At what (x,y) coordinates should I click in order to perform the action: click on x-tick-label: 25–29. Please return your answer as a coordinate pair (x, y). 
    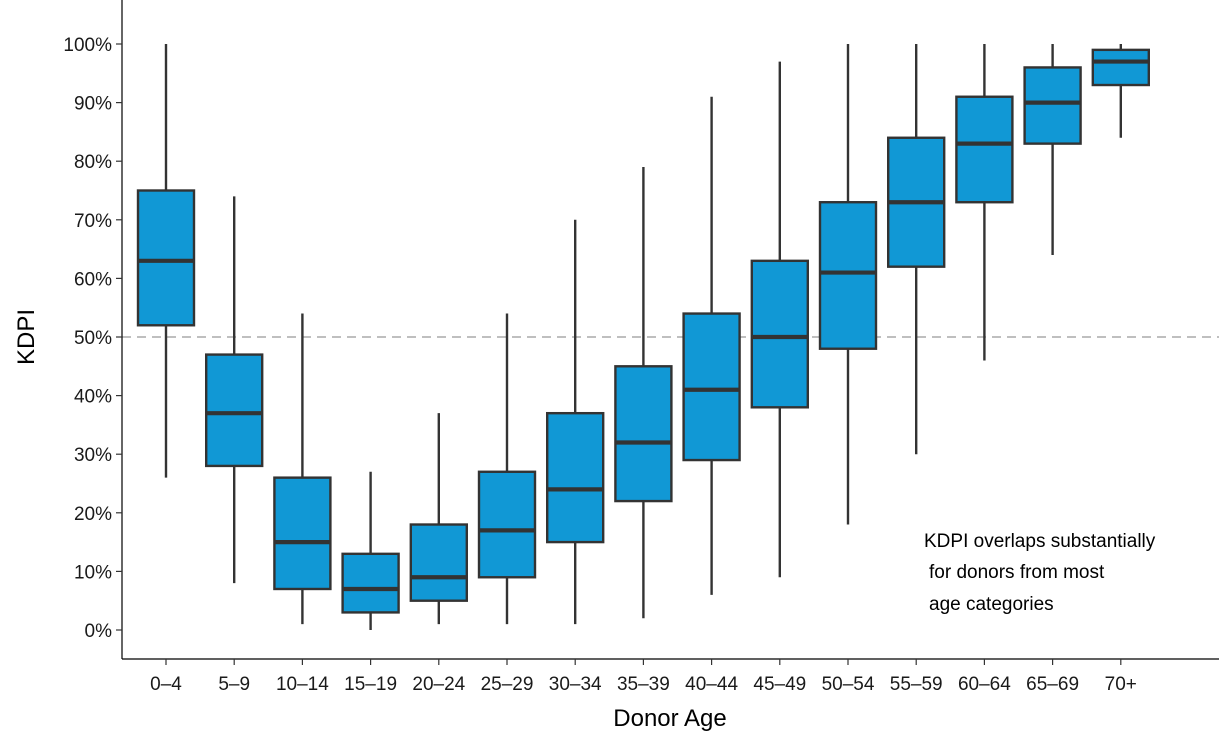
    Looking at the image, I should click on (507, 684).